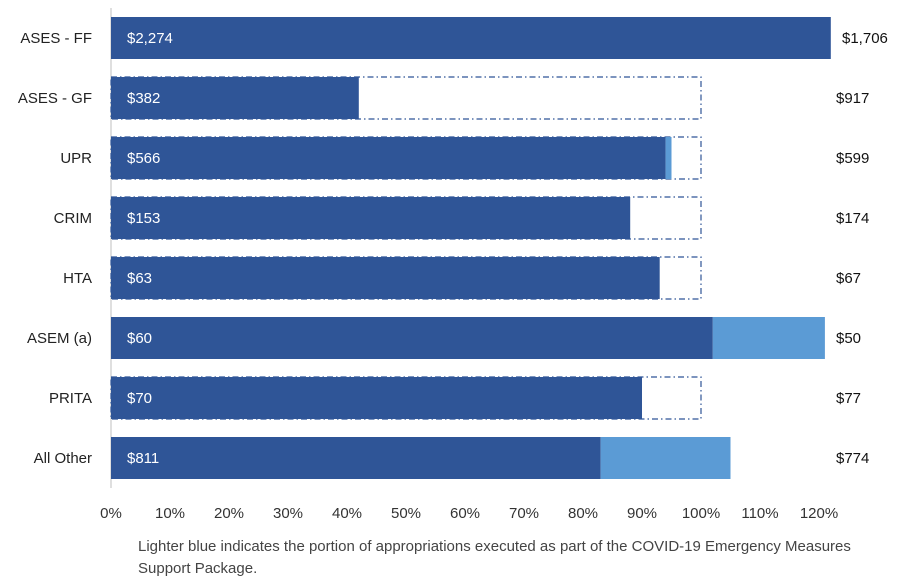 The width and height of the screenshot is (901, 582). What do you see at coordinates (406, 513) in the screenshot?
I see `x-tick-label-5: 50%` at bounding box center [406, 513].